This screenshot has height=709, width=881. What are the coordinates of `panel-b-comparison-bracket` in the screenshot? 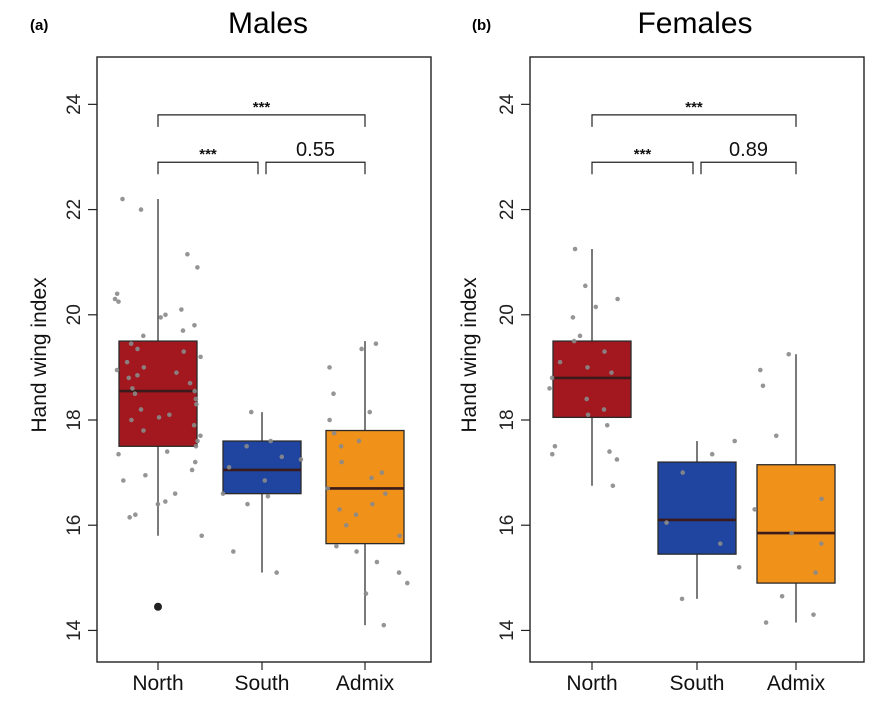 It's located at (642, 168).